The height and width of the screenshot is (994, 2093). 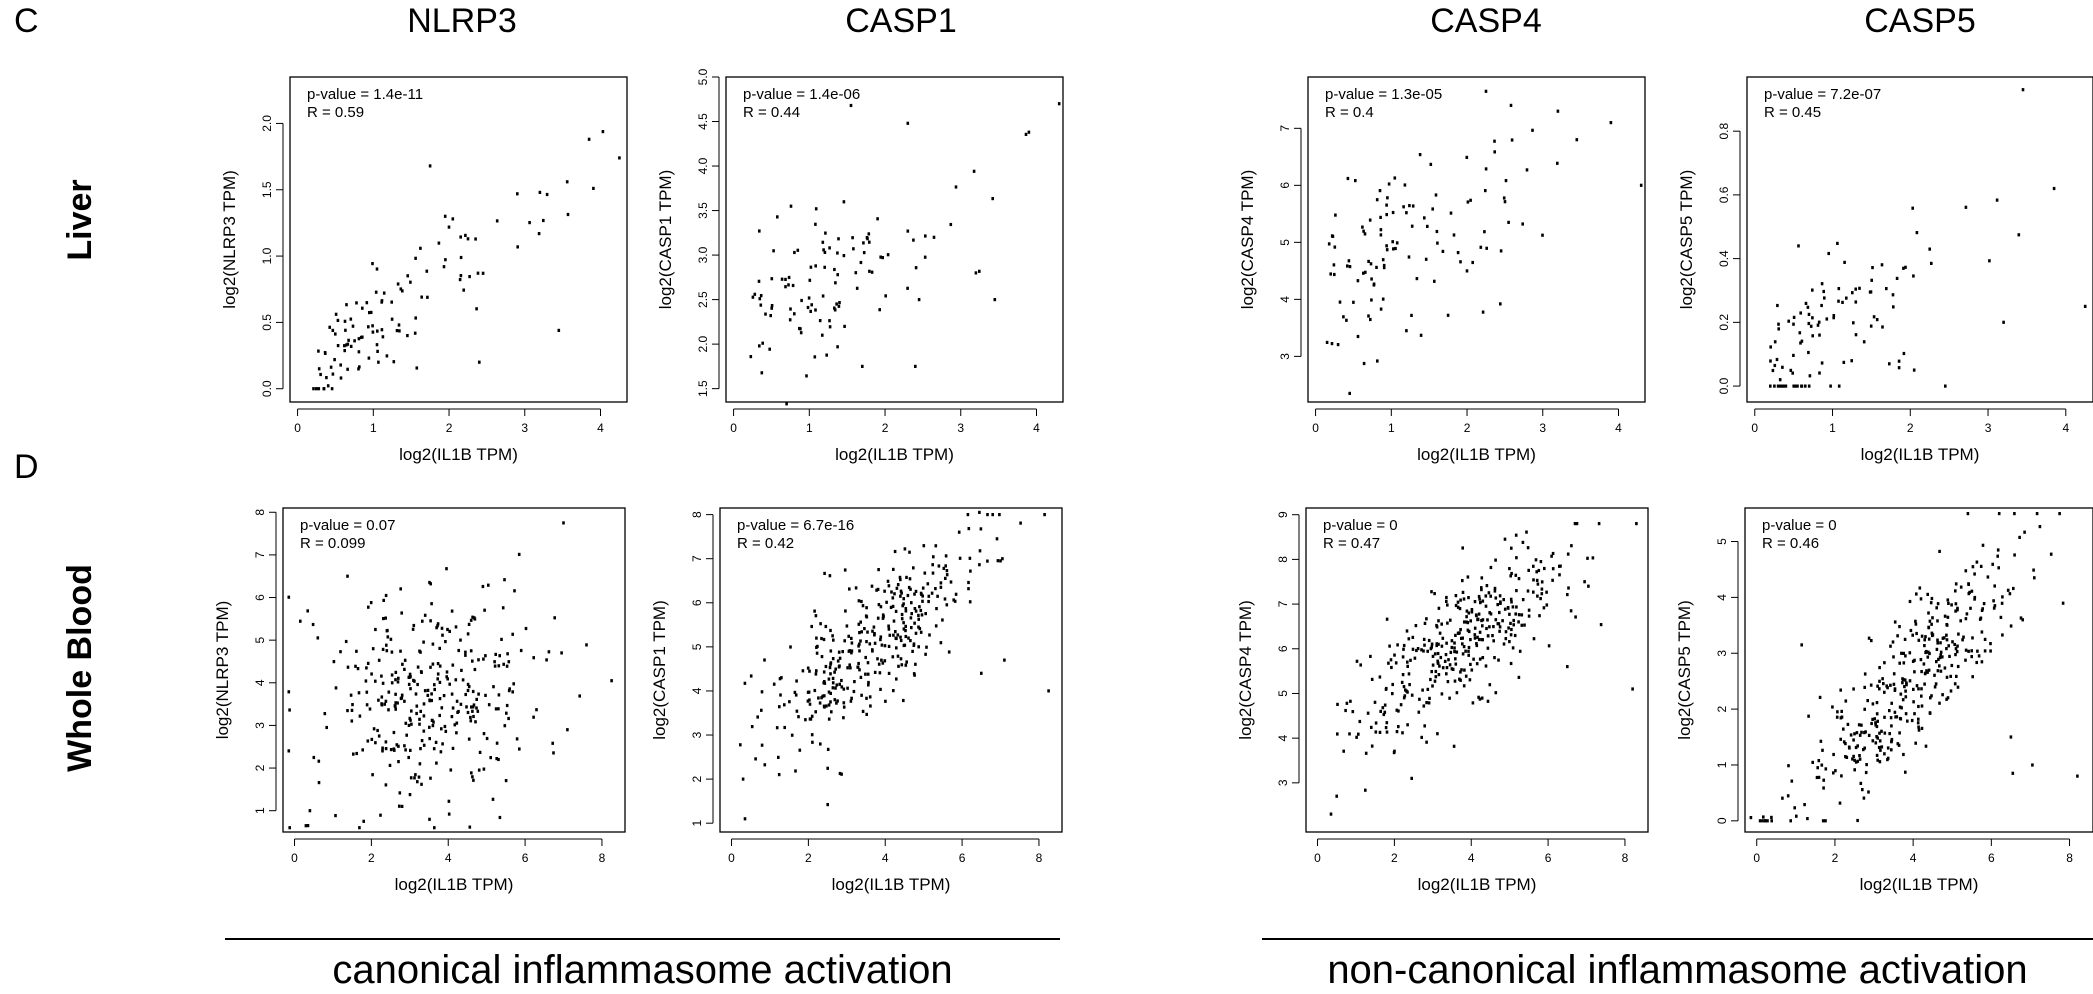 What do you see at coordinates (1283, 693) in the screenshot?
I see `y-tick-label: 5` at bounding box center [1283, 693].